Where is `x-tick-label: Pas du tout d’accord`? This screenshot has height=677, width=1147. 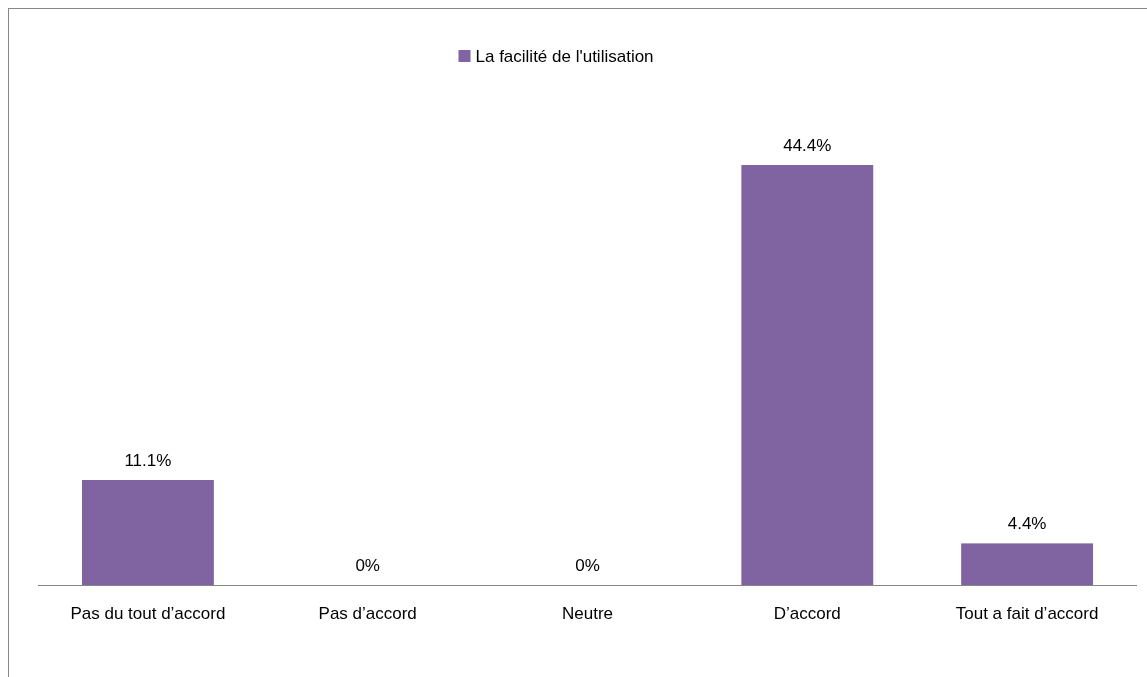 x-tick-label: Pas du tout d’accord is located at coordinates (148, 613).